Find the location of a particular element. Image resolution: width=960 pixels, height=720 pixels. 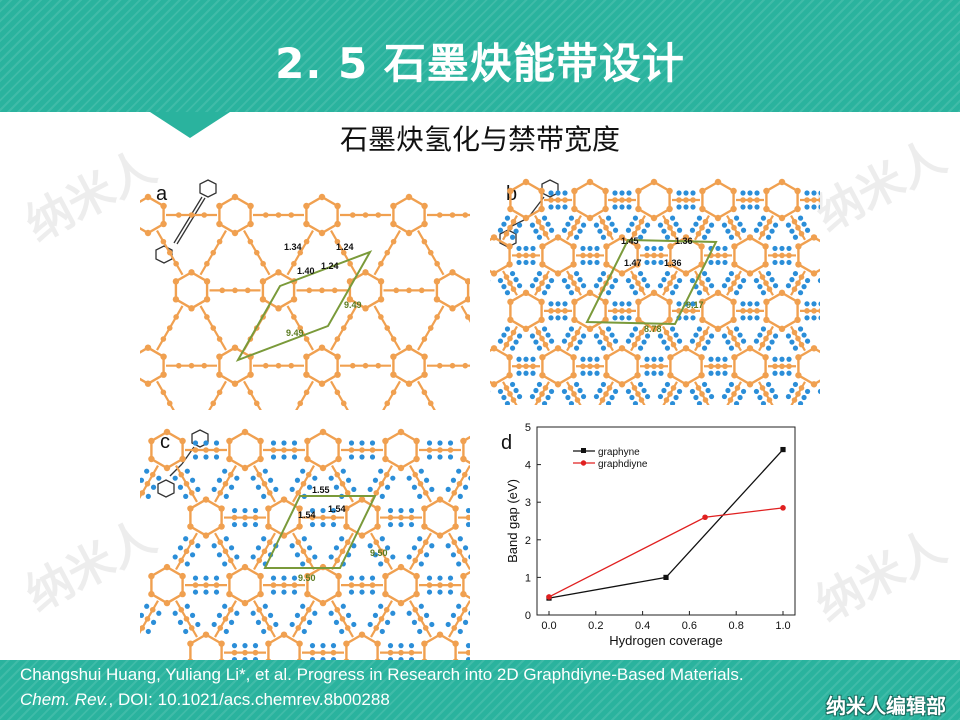

legend-label: graphdiyne is located at coordinates (623, 464).